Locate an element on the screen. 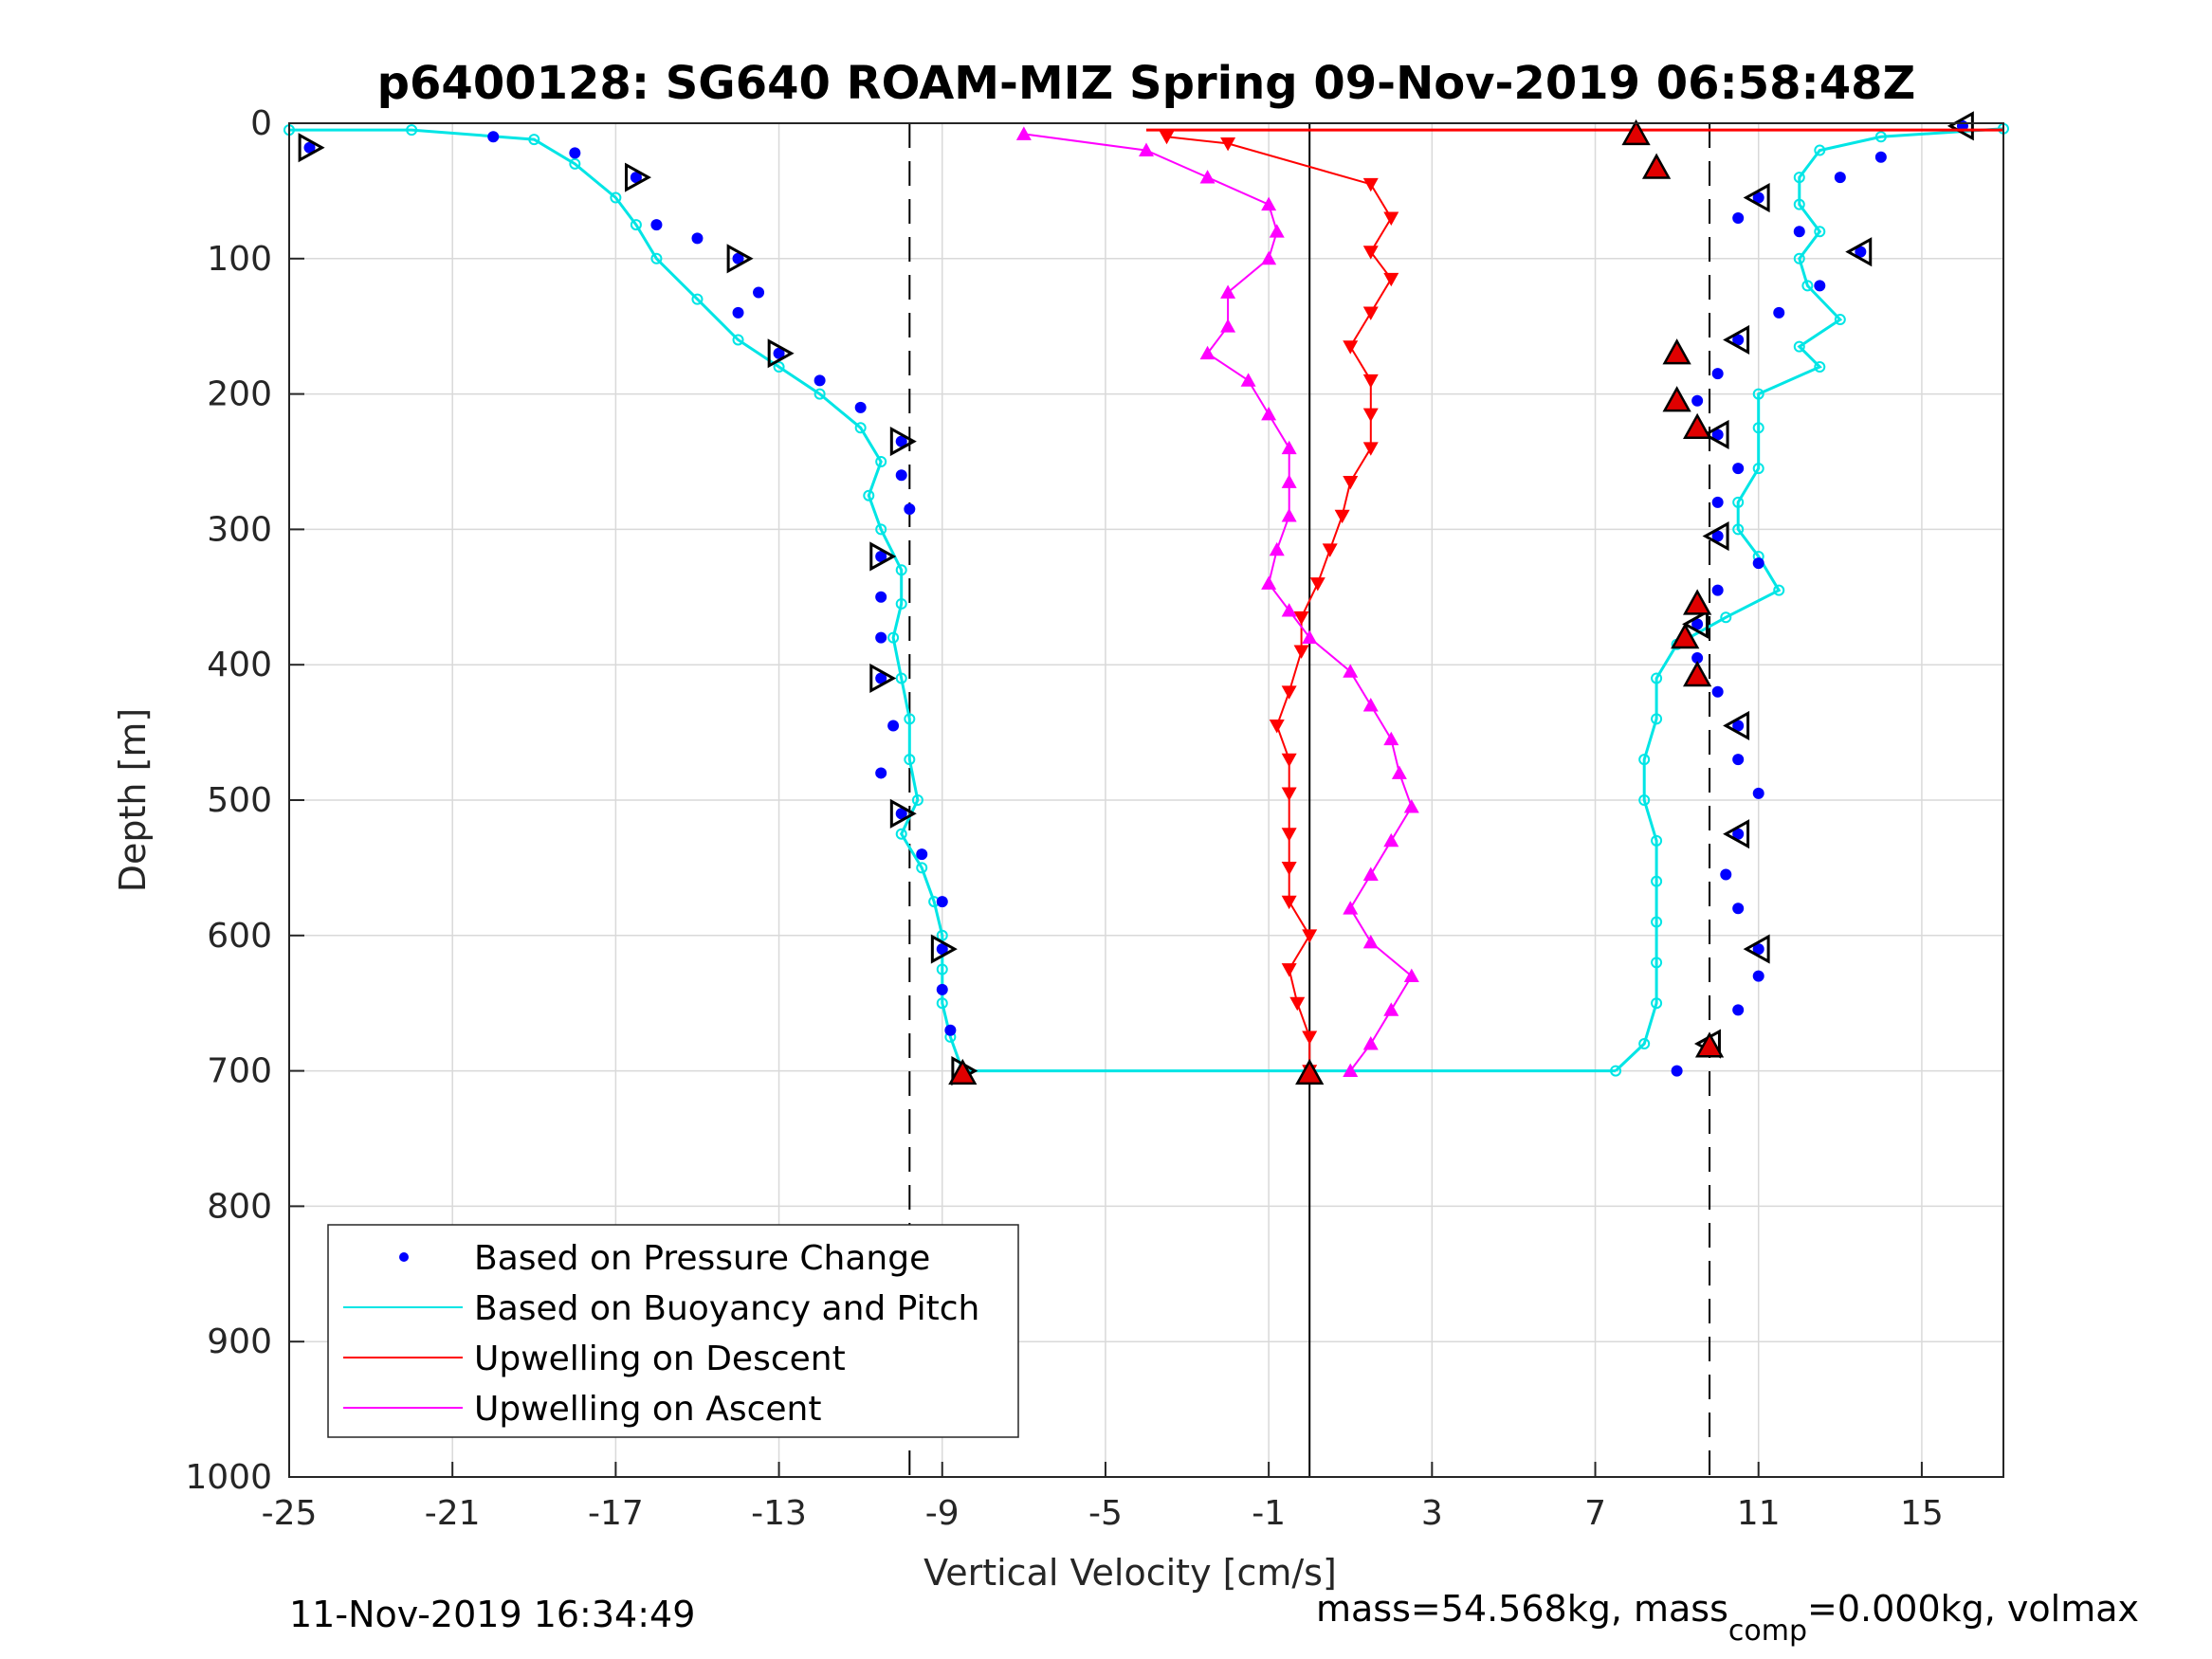 The width and height of the screenshot is (2212, 1659). x-axis-label: Vertical Velocity [cm/s] is located at coordinates (1130, 1573).